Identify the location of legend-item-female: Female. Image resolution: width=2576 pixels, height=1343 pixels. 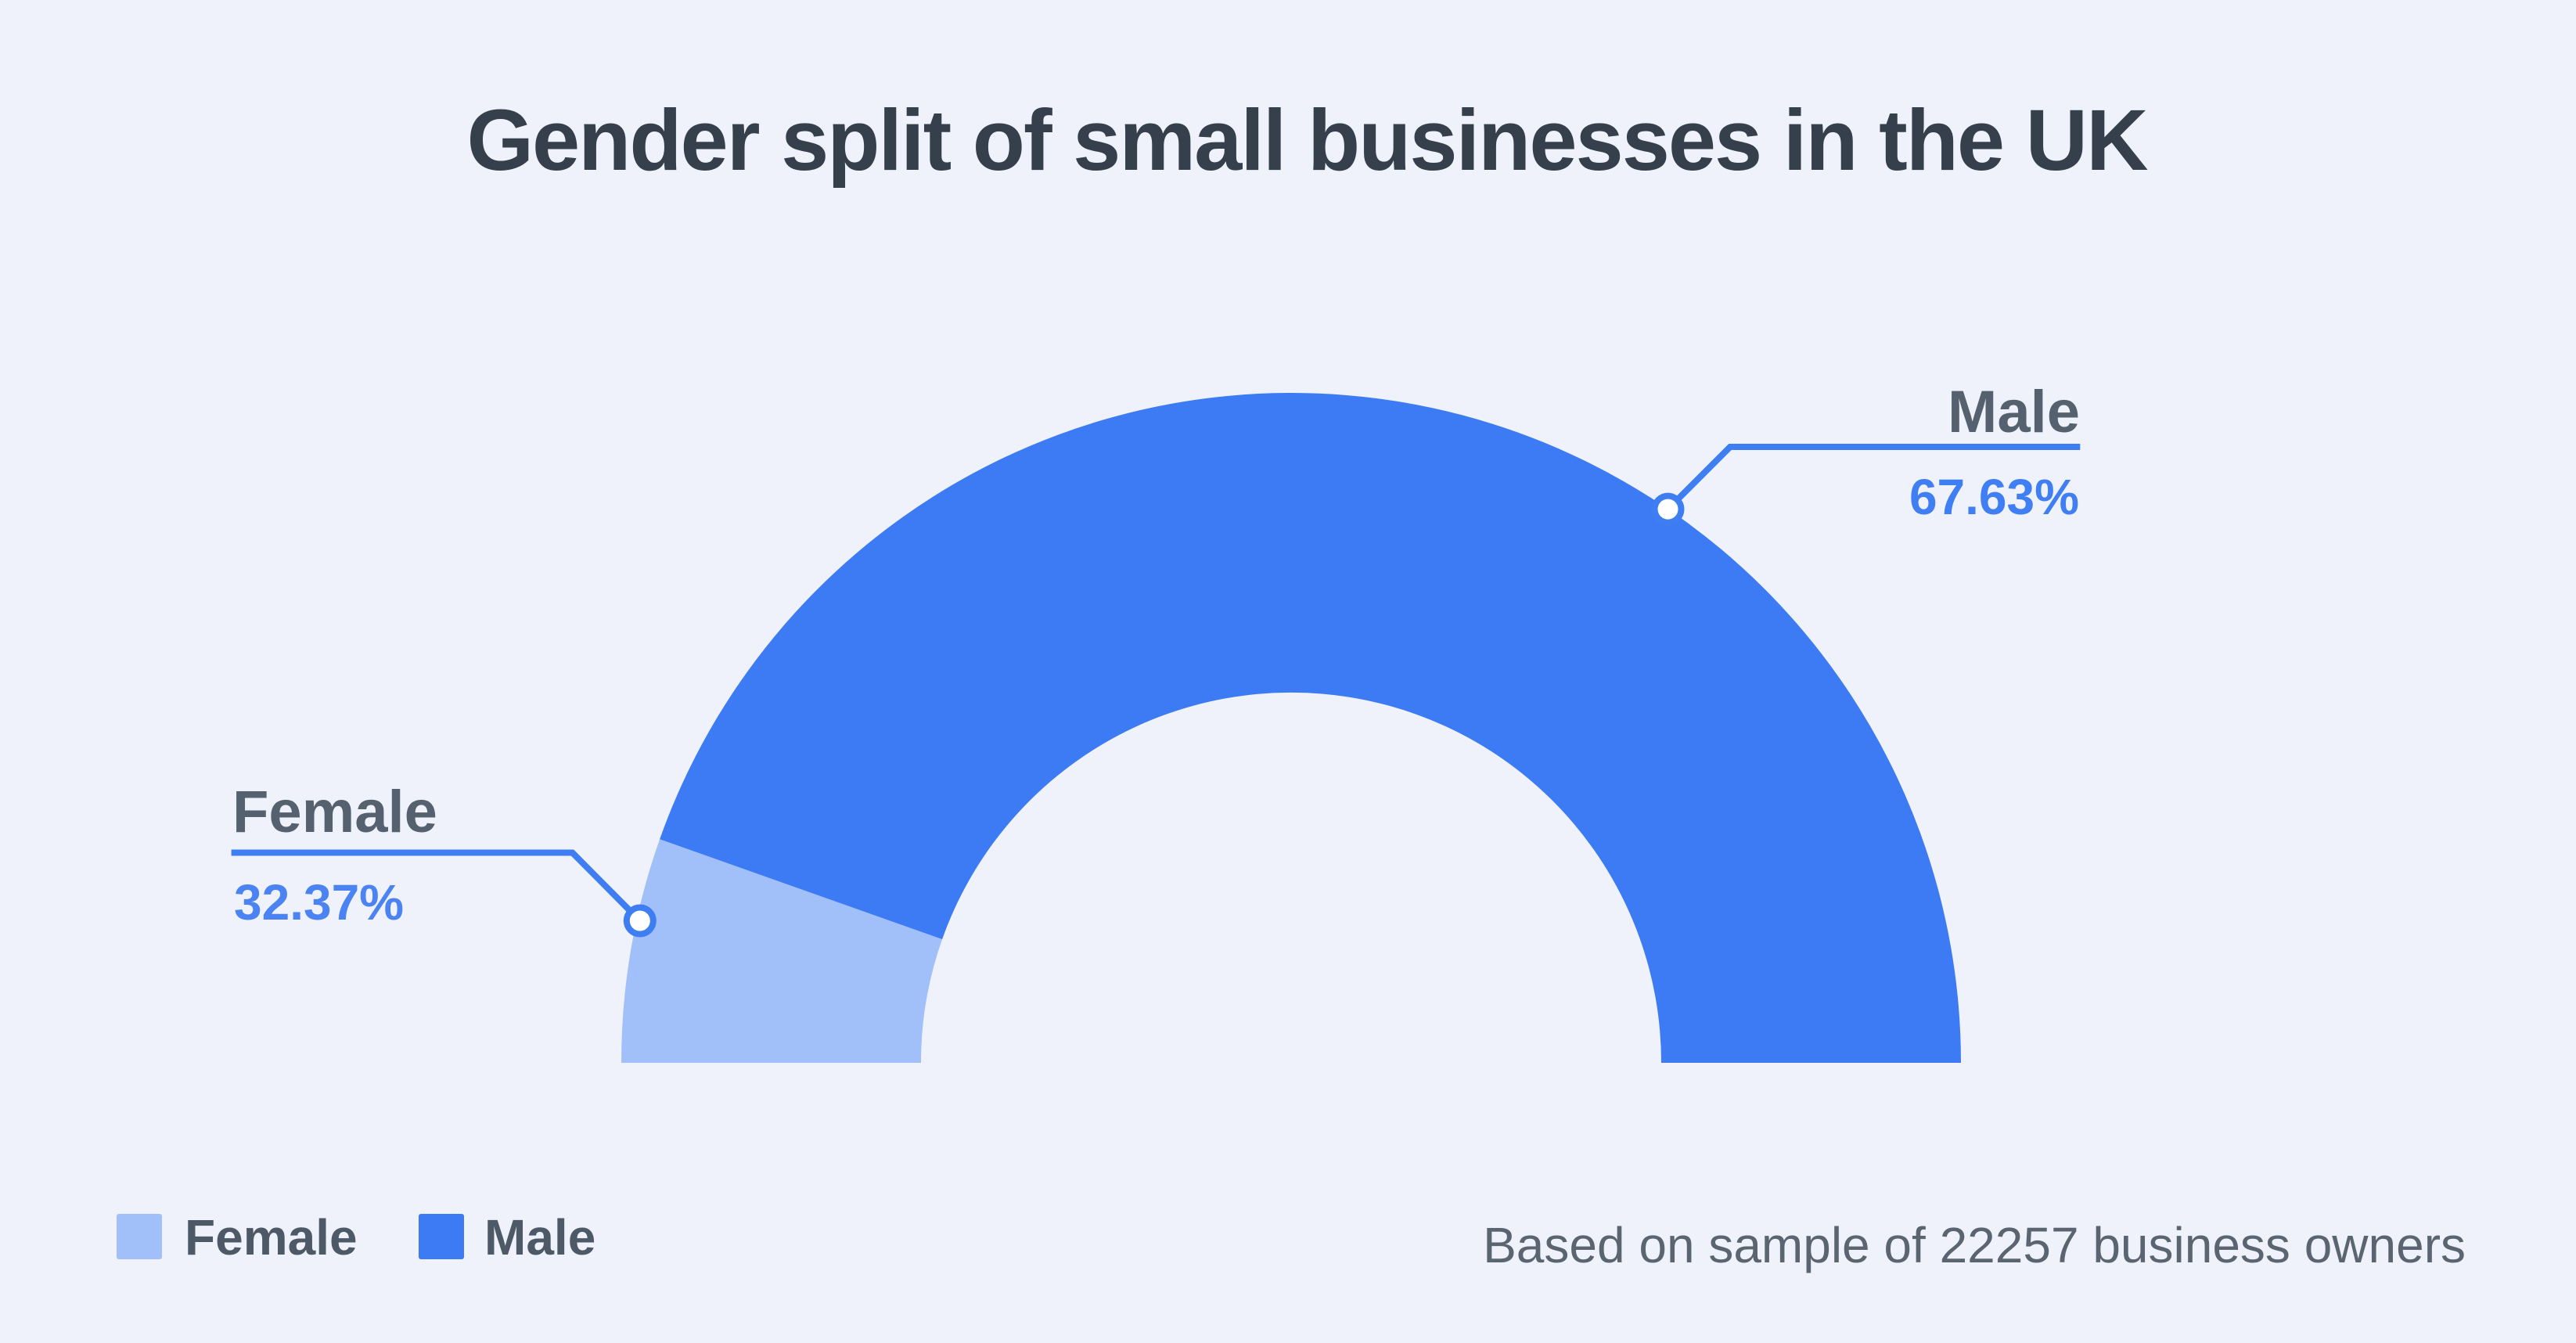
(238, 1237).